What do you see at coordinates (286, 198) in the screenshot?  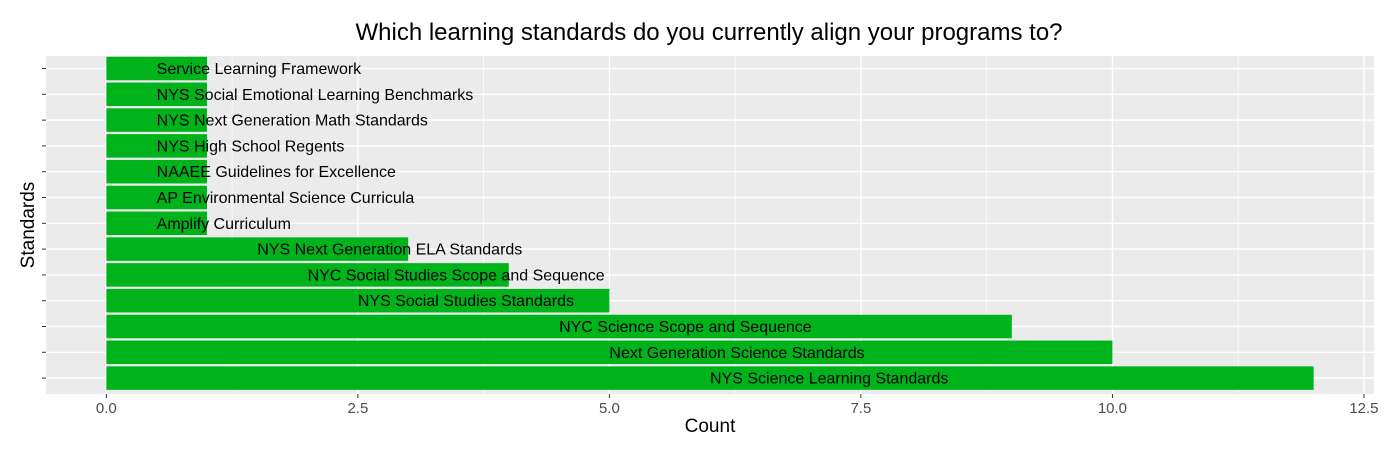 I see `bar-label: AP Environmental Science Curricula` at bounding box center [286, 198].